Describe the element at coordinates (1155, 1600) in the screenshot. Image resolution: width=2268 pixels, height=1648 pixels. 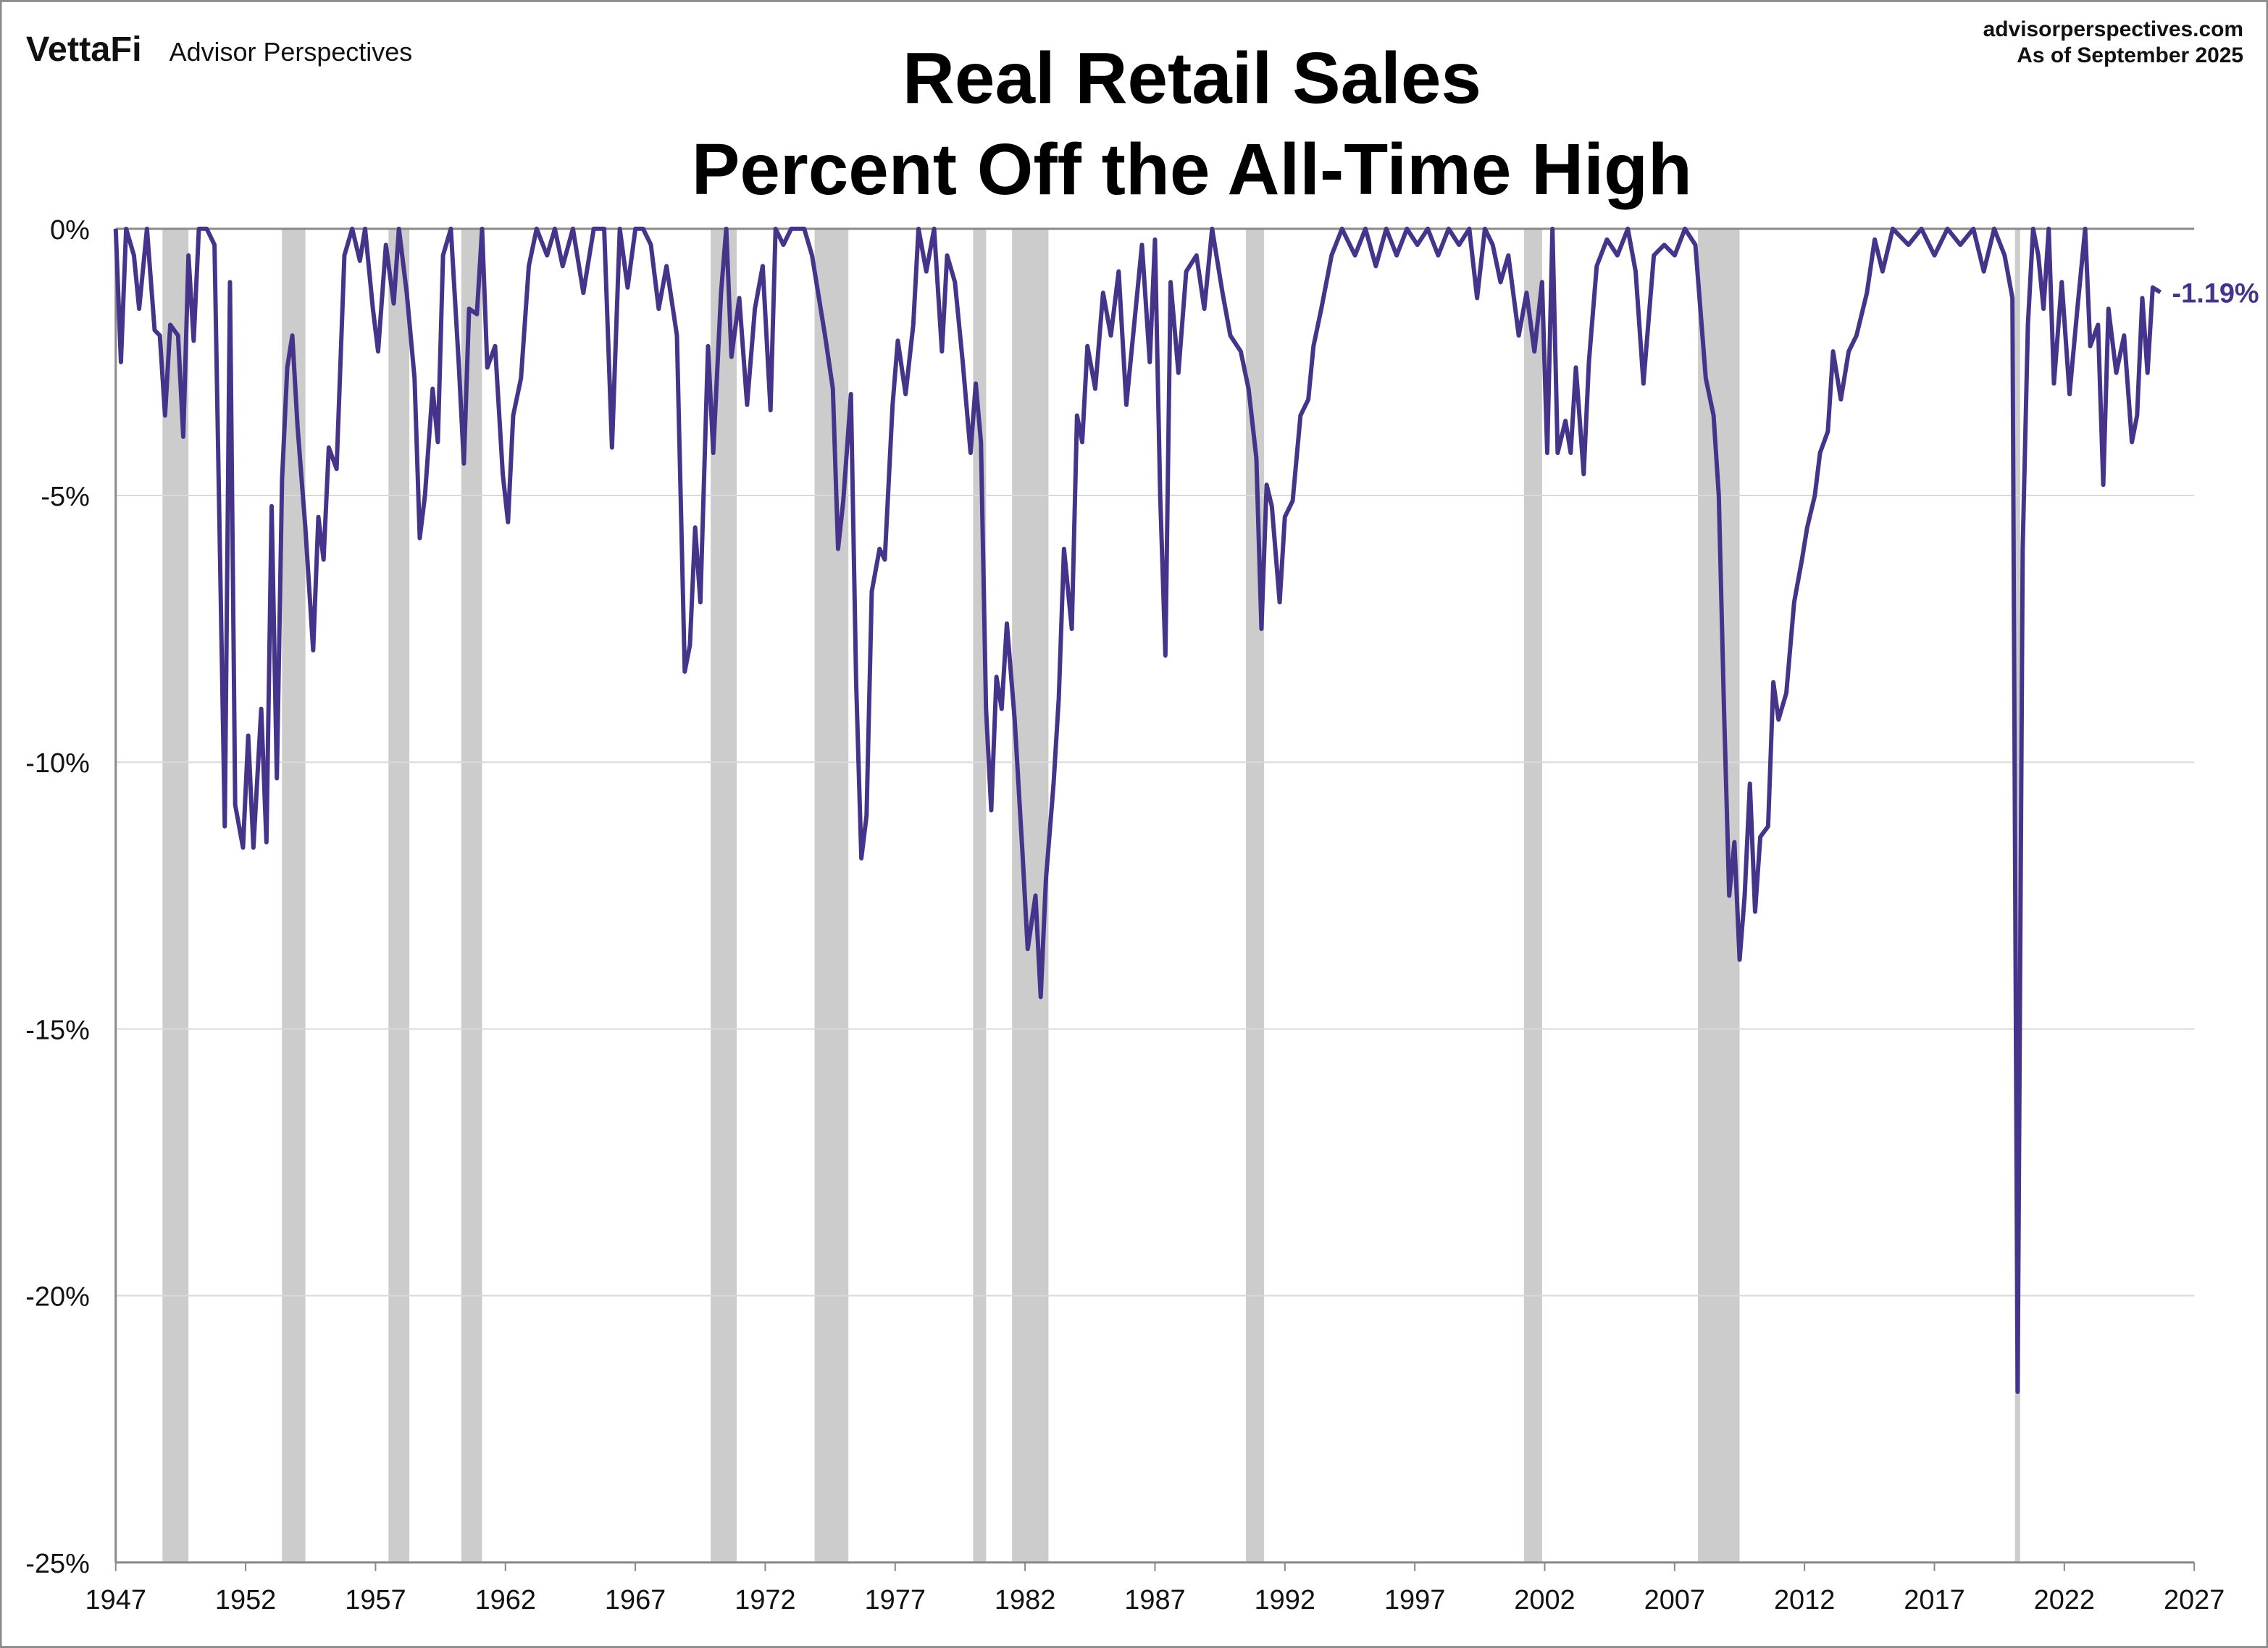
I see `x-tick-label: 1987` at that location.